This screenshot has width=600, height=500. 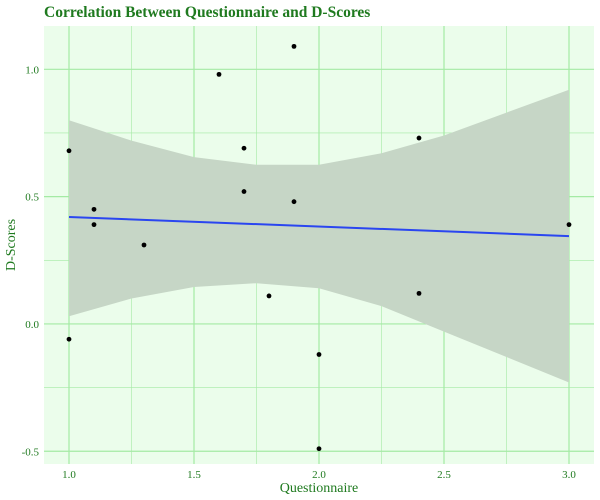 I want to click on x-tick-label: 1.5, so click(x=194, y=475).